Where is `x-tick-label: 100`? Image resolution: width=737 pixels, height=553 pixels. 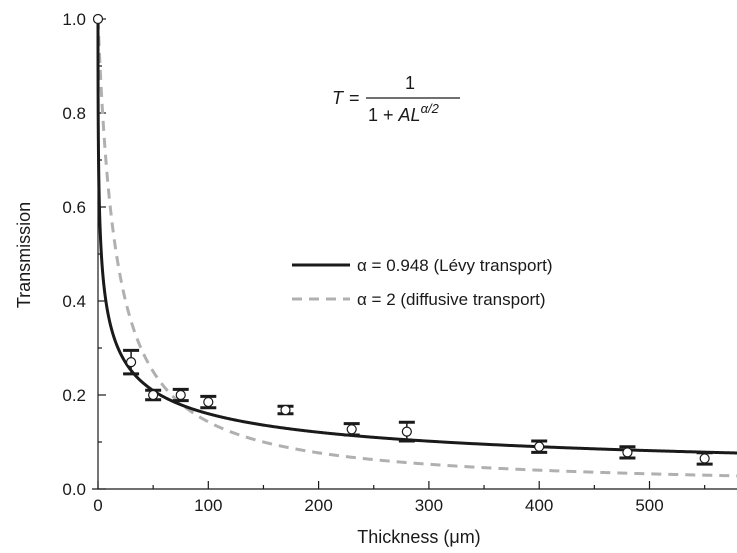
x-tick-label: 100 is located at coordinates (208, 505).